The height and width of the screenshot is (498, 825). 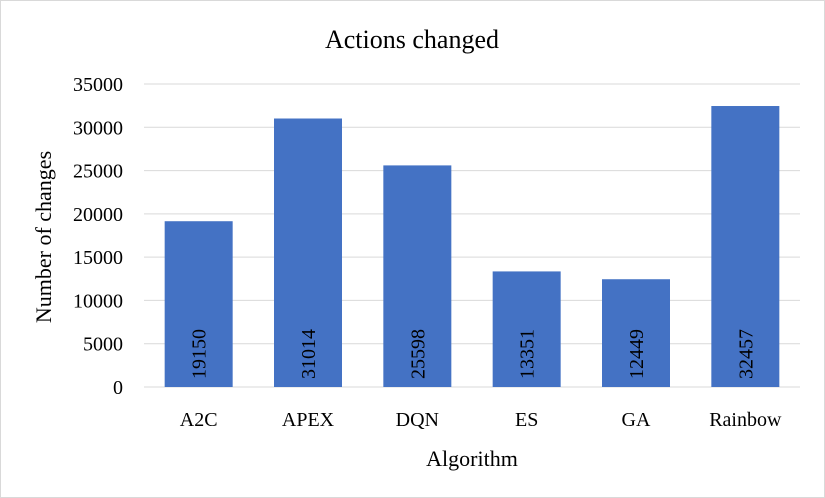 I want to click on x-tick-label: APEX, so click(x=308, y=420).